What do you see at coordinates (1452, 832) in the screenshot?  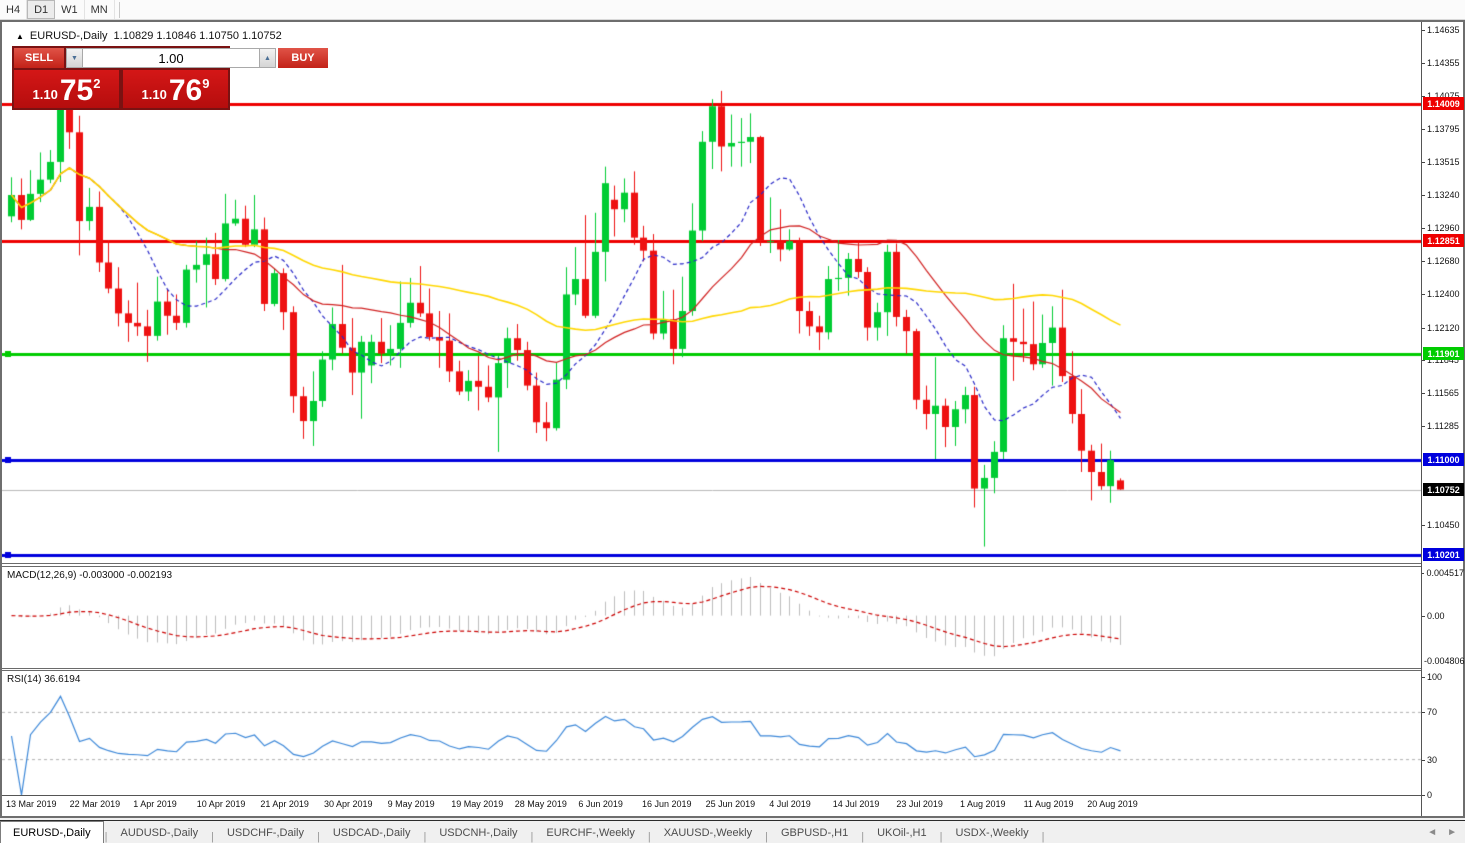 I see `tab-scroll-right-icon: ►` at bounding box center [1452, 832].